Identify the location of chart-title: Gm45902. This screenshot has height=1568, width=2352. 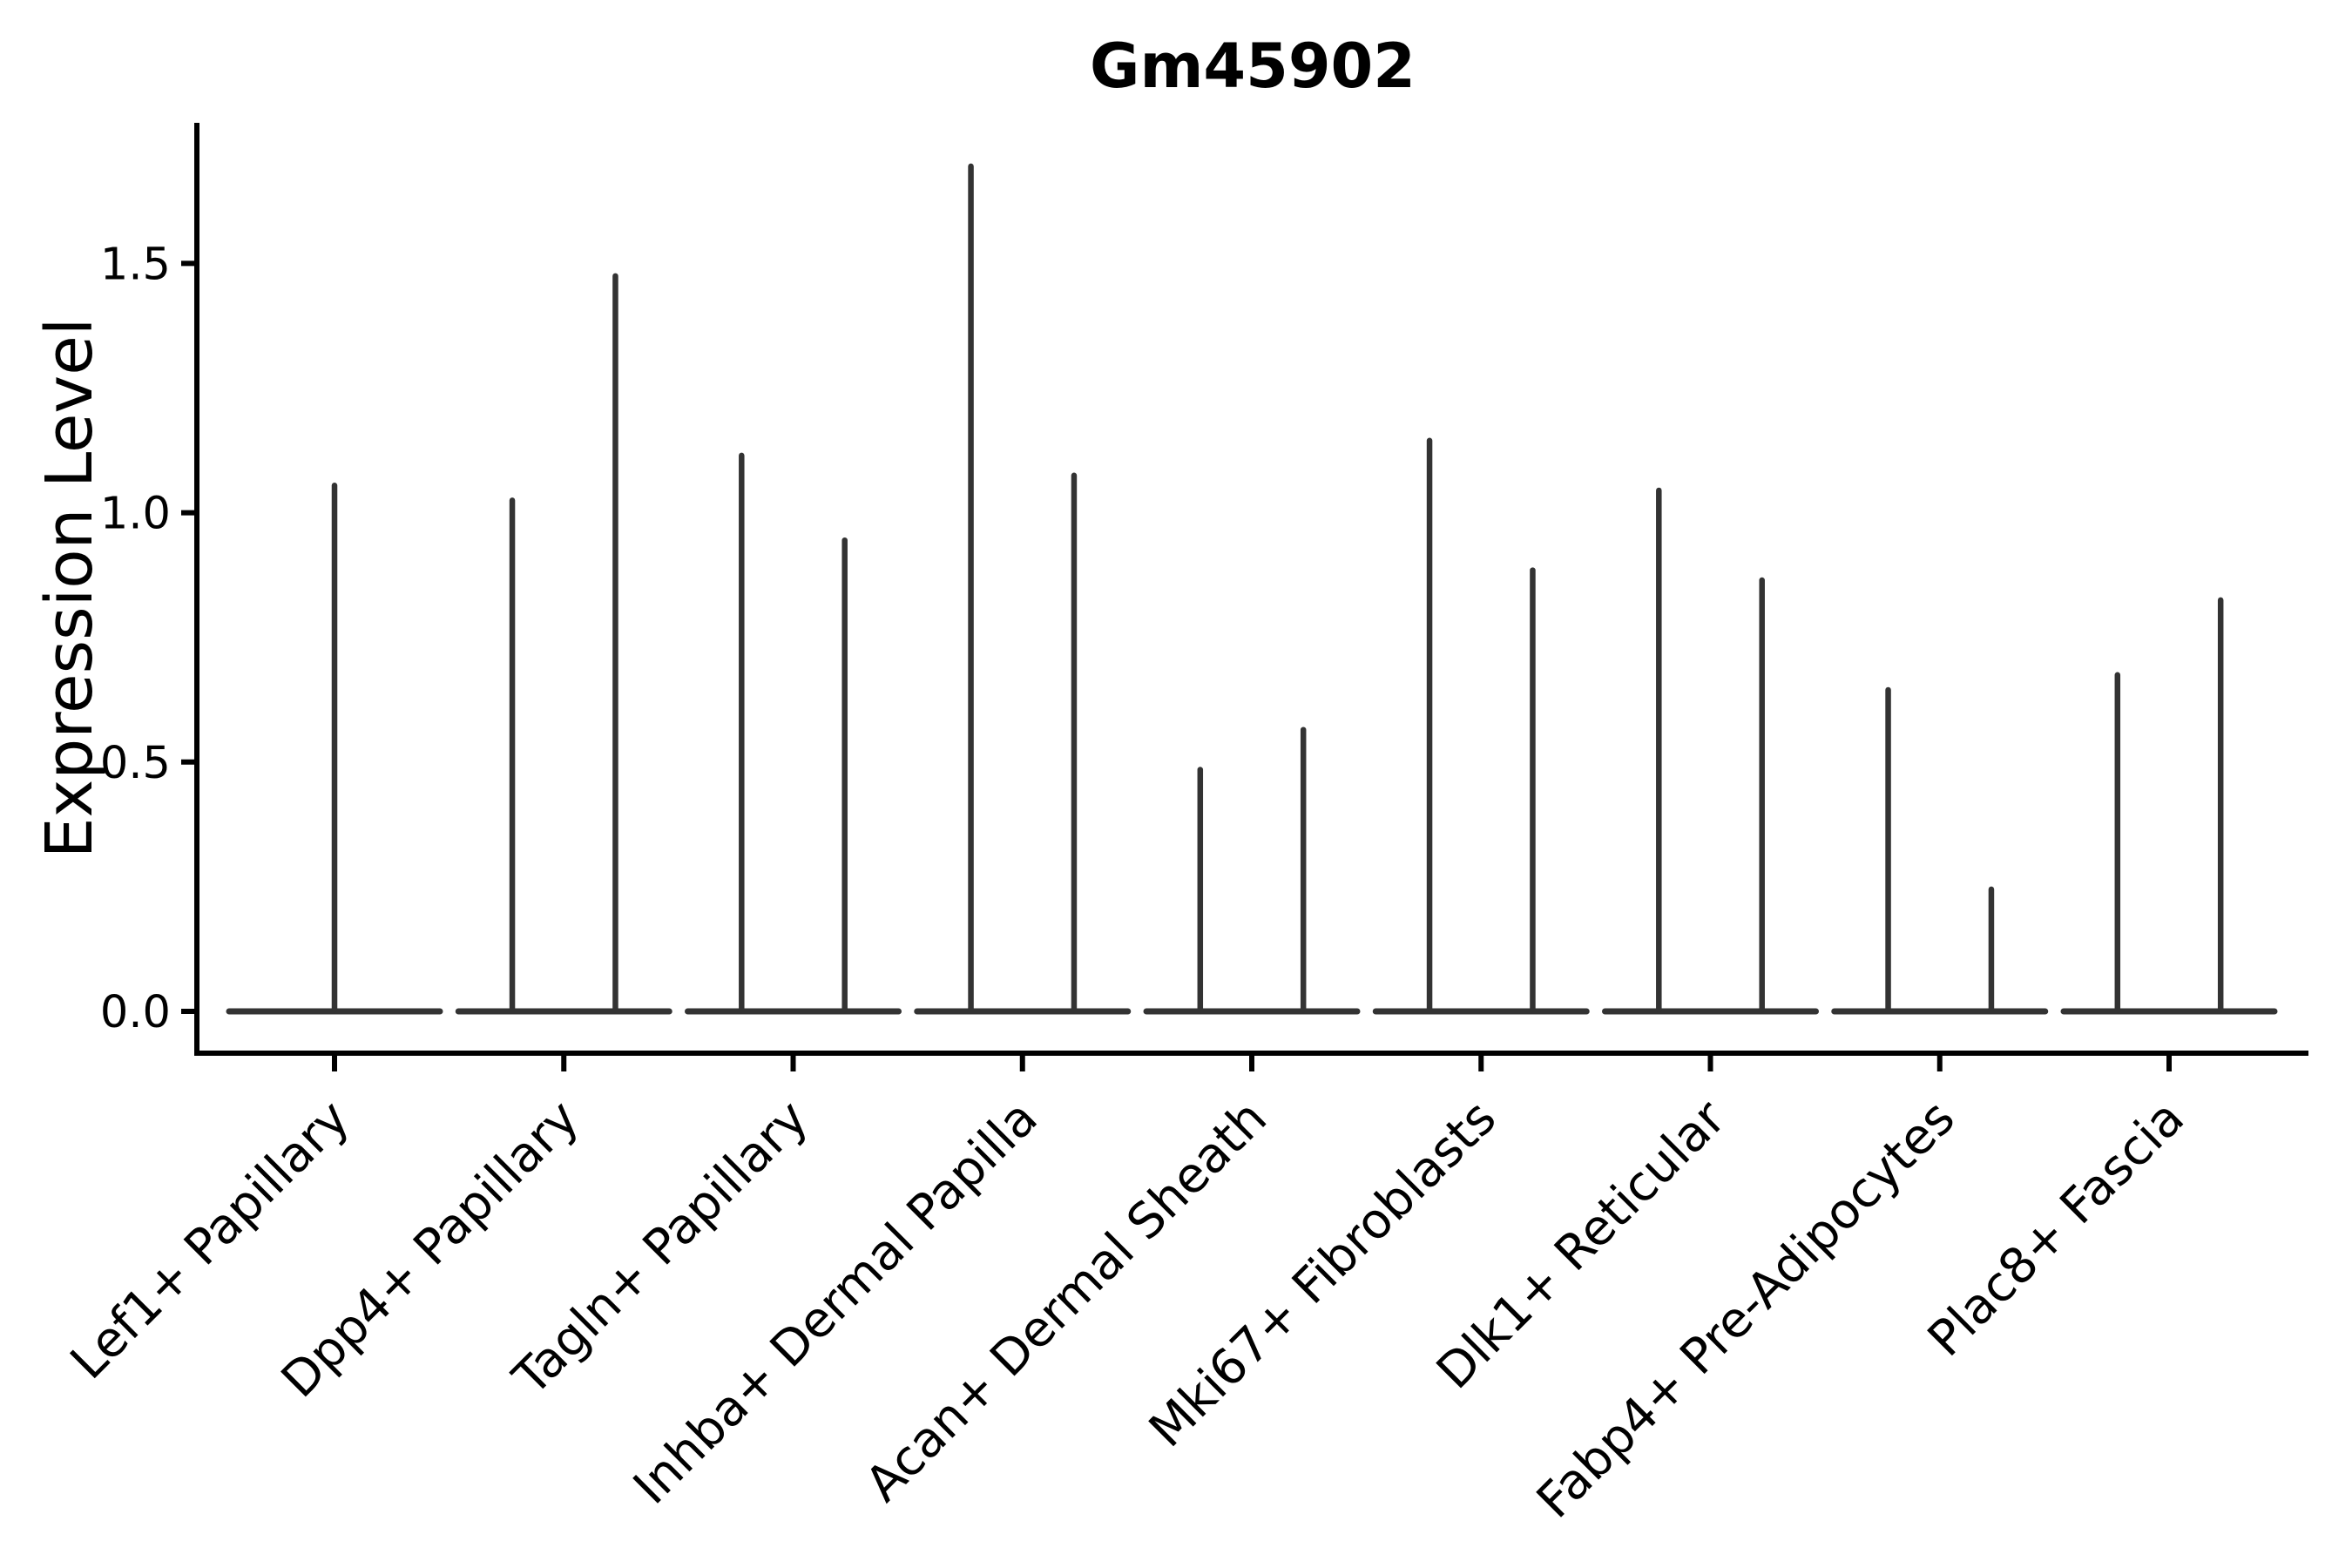
(1253, 66).